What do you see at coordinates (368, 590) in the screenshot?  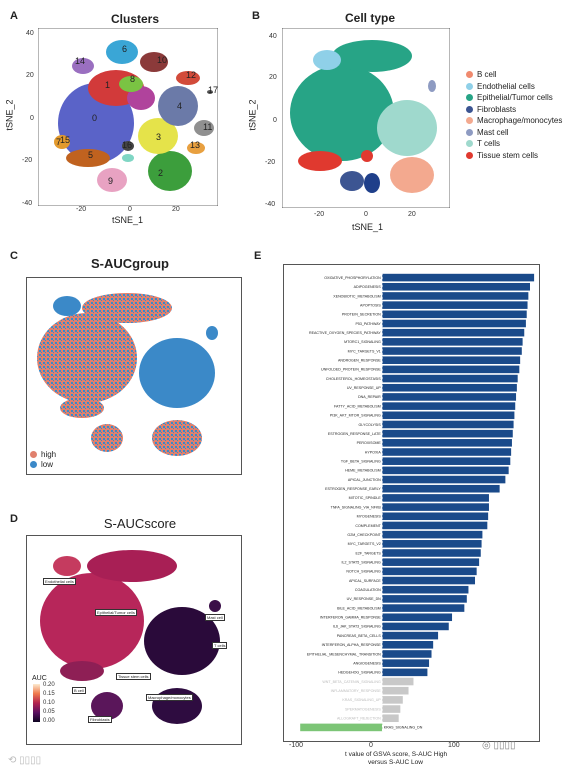 I see `bar-label: COAGULATION` at bounding box center [368, 590].